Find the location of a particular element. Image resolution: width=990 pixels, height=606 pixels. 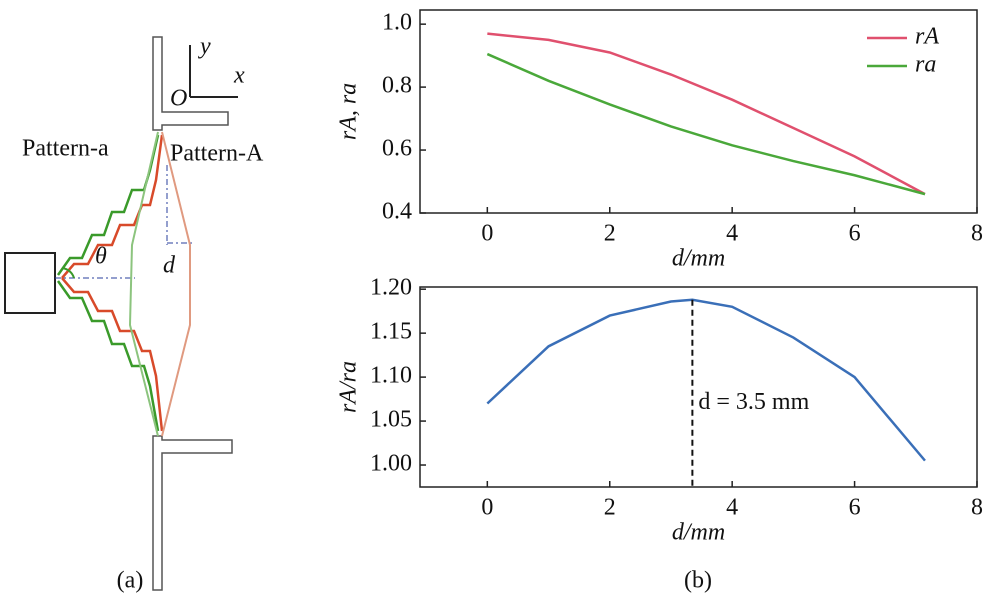

label: θ is located at coordinates (101, 257).